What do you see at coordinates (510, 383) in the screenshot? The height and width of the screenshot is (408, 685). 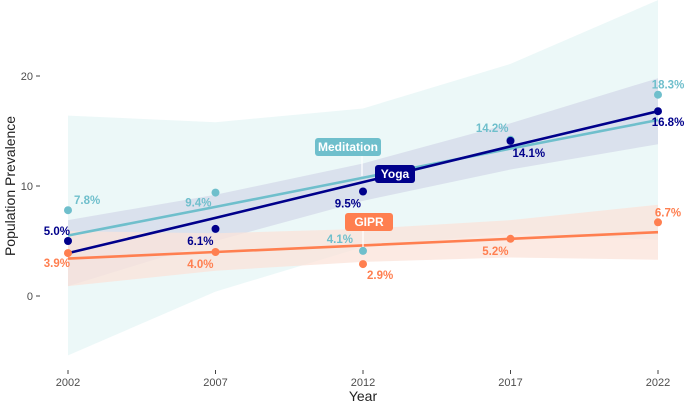 I see `x-tick-label: 2017` at bounding box center [510, 383].